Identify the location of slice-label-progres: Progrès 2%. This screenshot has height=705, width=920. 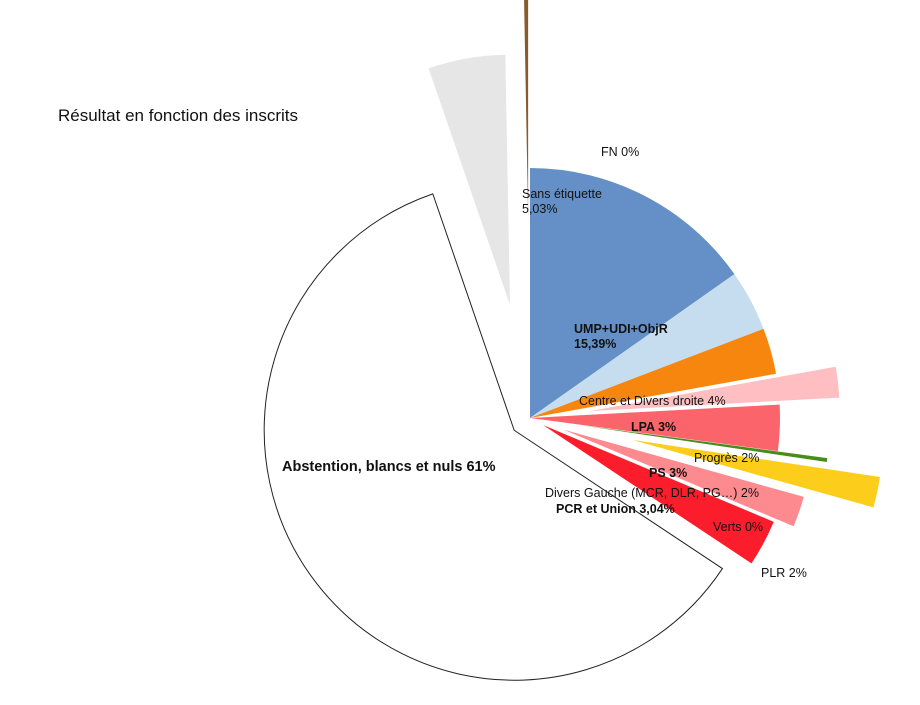
(726, 458).